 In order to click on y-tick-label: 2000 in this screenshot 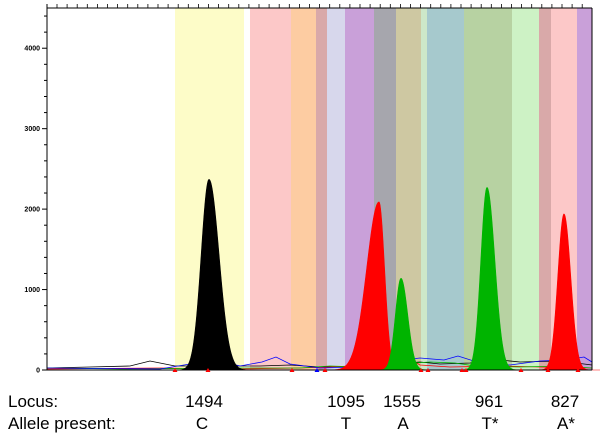, I will do `click(32, 210)`.